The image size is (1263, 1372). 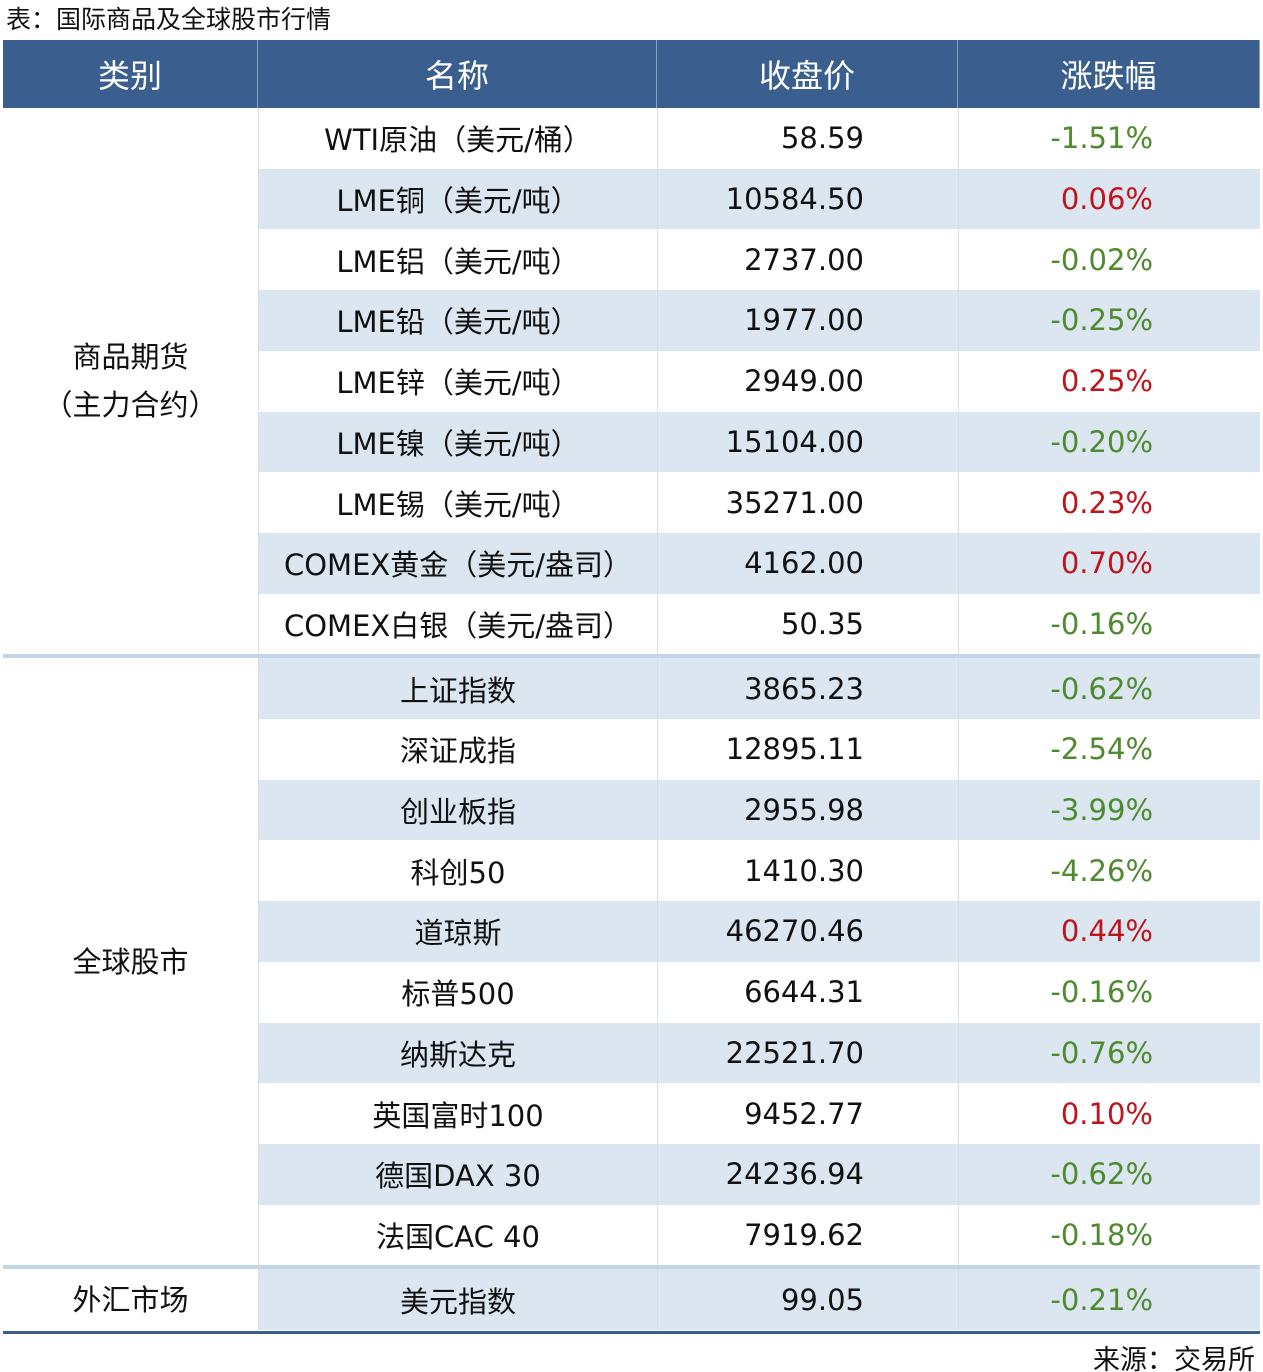 I want to click on change-cell: -0.20%, so click(x=1109, y=442).